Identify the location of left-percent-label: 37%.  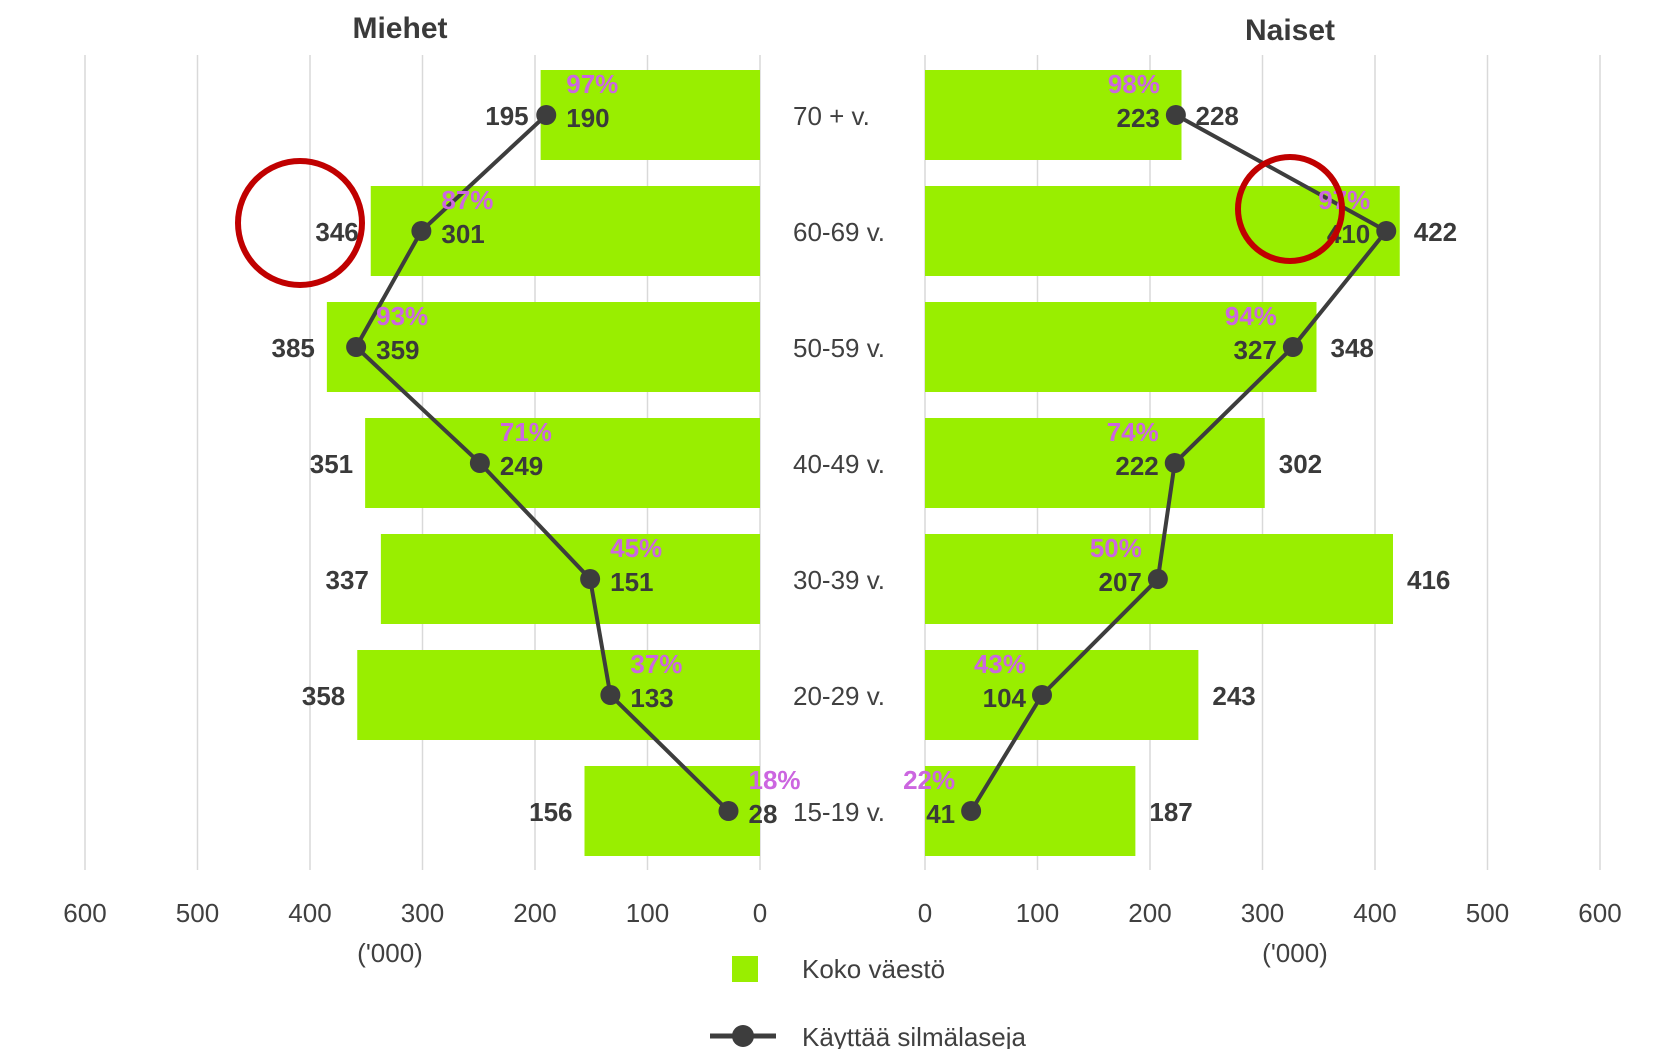
(656, 664).